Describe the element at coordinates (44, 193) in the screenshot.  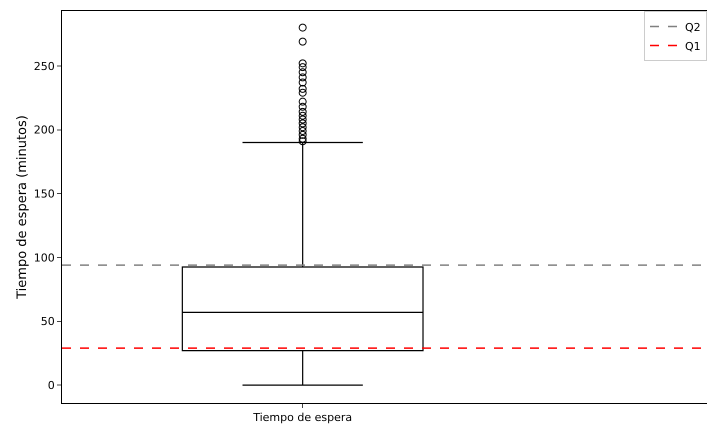
I see `y-tick-label: 150` at that location.